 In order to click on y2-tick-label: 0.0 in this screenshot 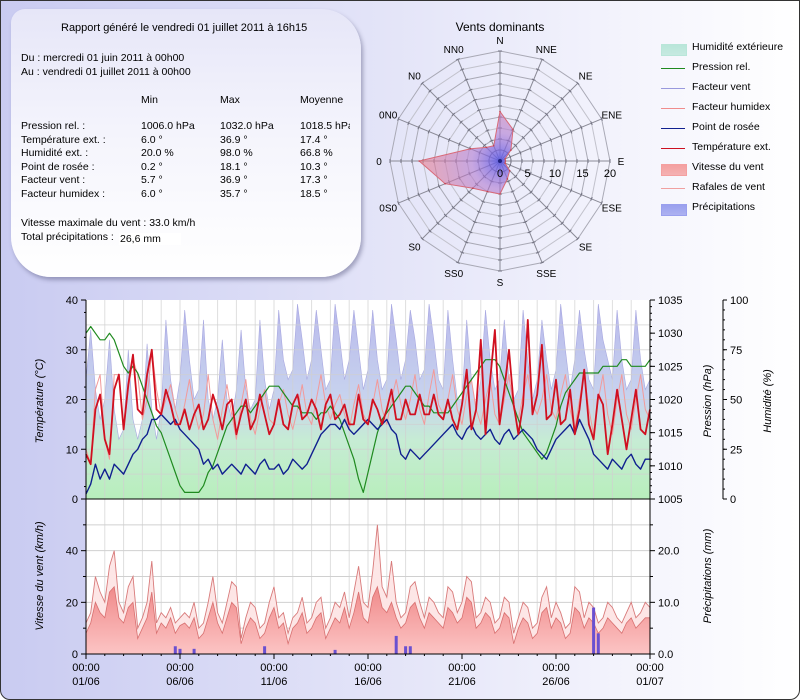, I will do `click(665, 655)`.